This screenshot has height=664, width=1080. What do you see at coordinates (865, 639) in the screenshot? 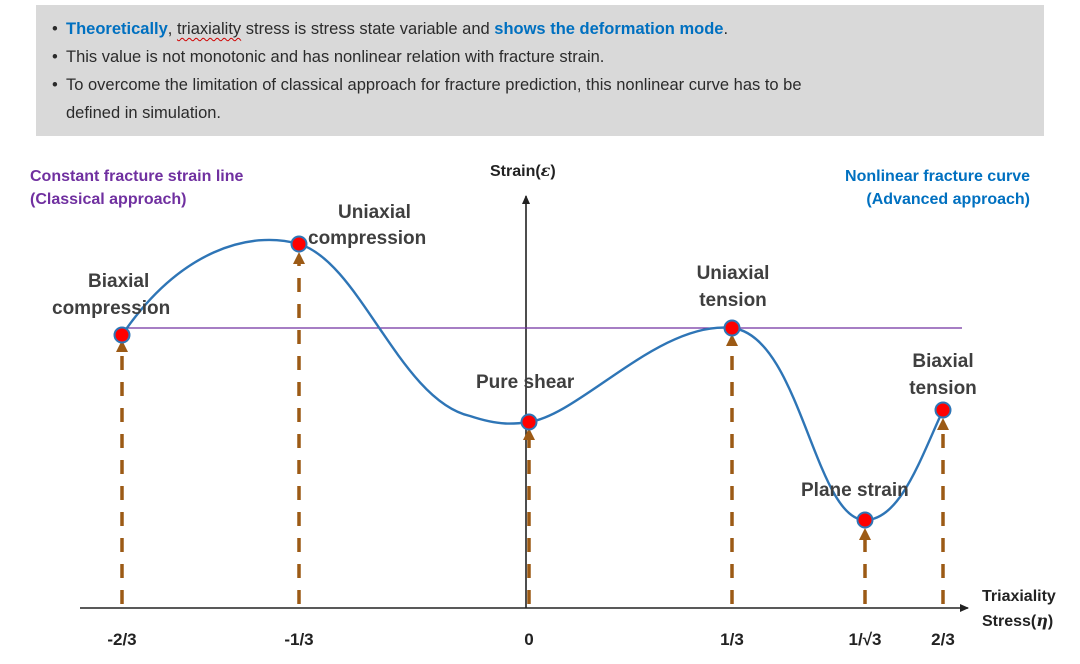
I see `tick-label: 1/√3` at bounding box center [865, 639].